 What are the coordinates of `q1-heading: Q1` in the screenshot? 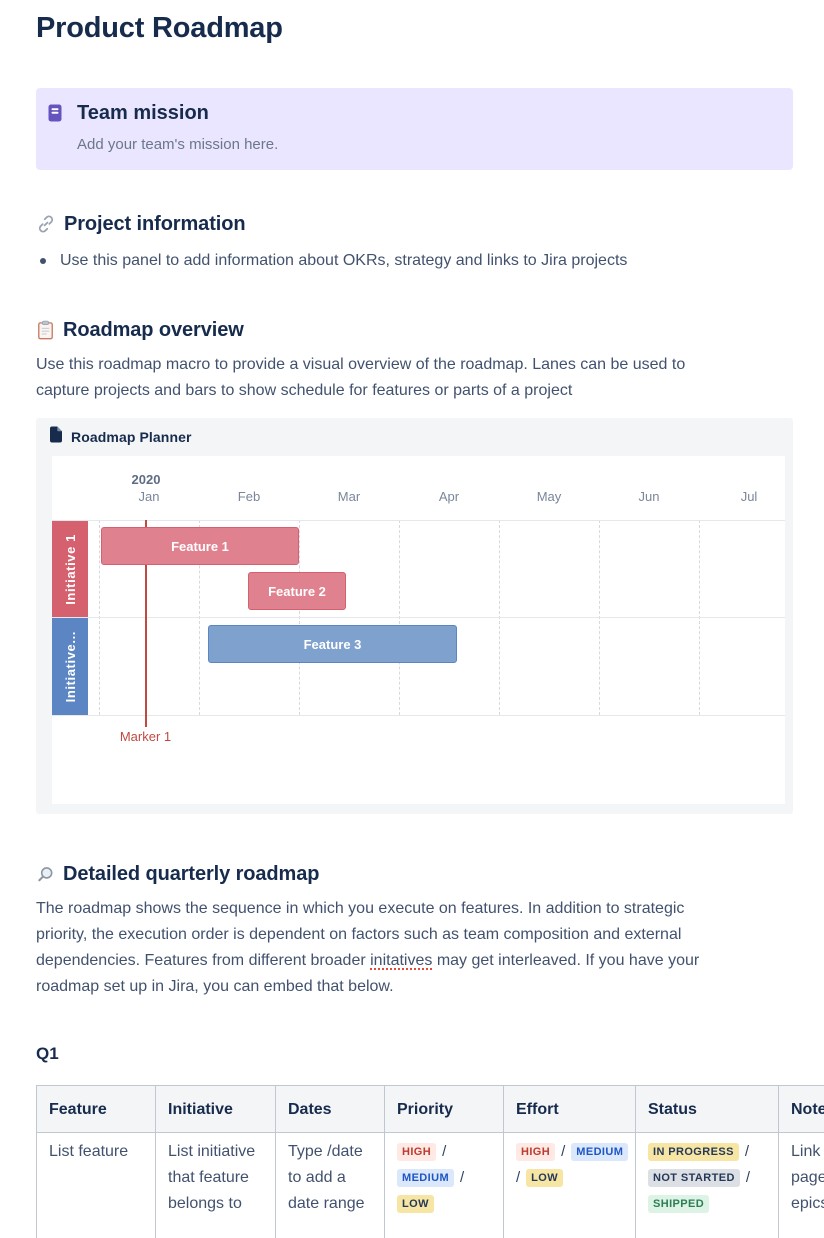 It's located at (47, 1053).